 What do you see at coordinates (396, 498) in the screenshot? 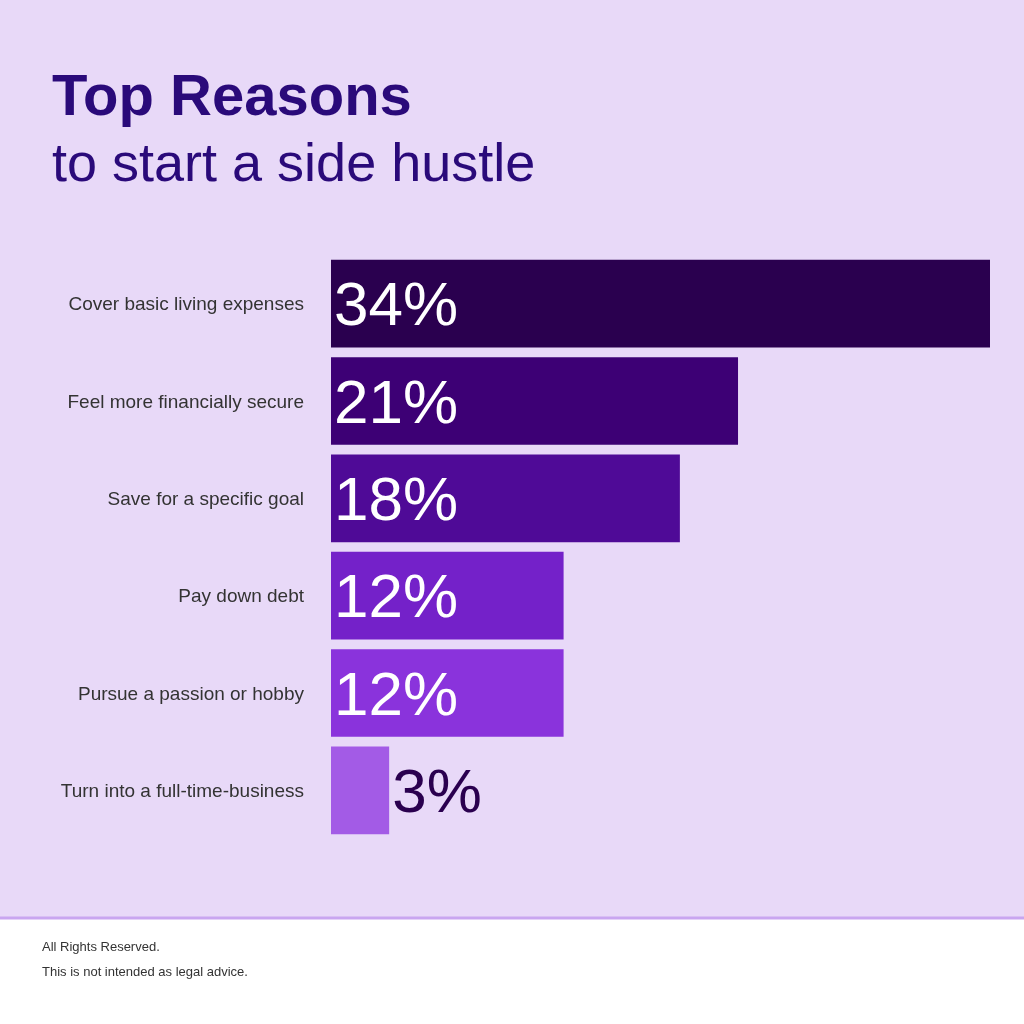
I see `data-label: 18%` at bounding box center [396, 498].